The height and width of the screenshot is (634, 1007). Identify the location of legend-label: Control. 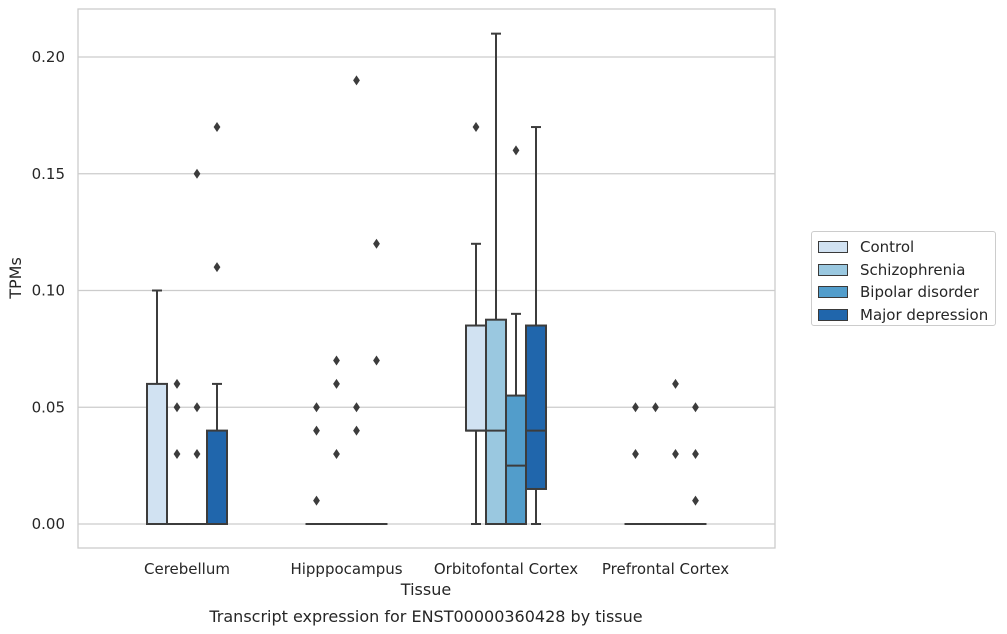
(887, 247).